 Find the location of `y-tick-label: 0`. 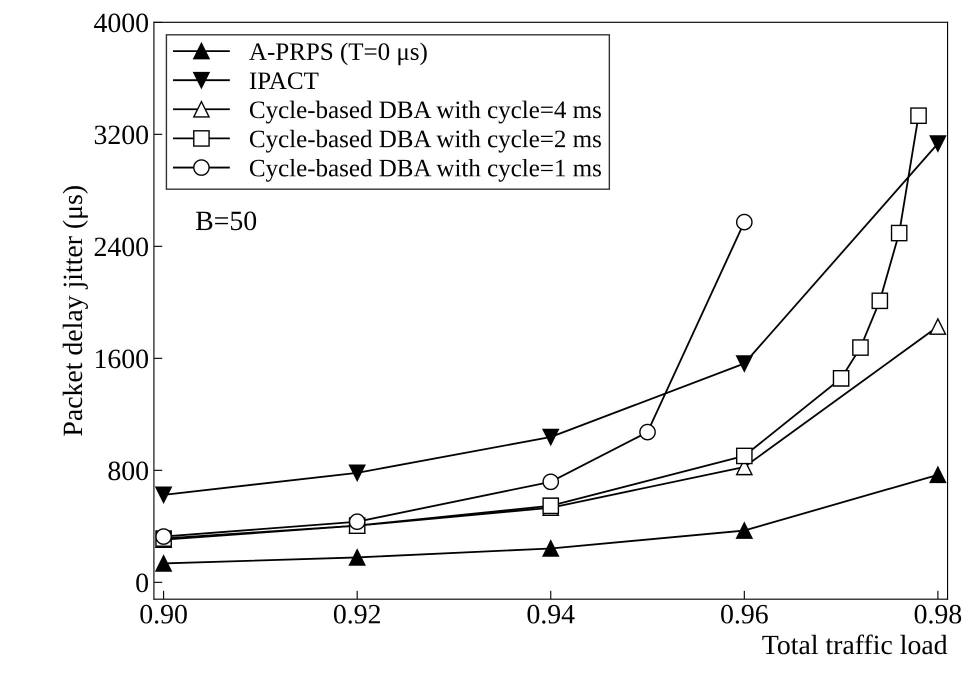

y-tick-label: 0 is located at coordinates (142, 583).